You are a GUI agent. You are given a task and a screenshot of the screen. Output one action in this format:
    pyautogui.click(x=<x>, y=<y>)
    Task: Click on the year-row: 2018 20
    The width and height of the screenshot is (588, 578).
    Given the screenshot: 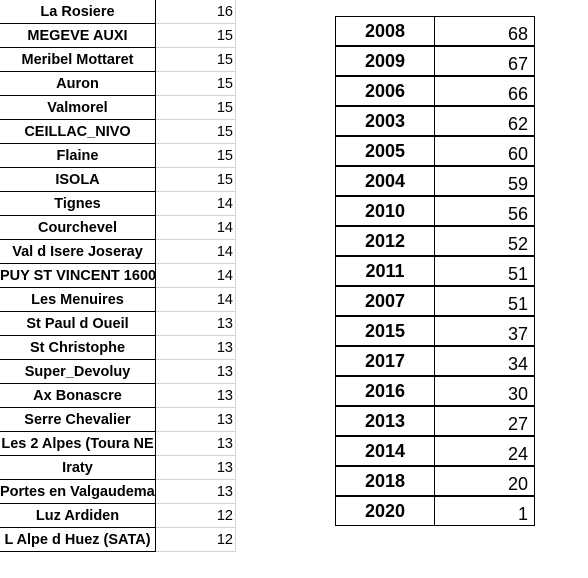 What is the action you would take?
    pyautogui.click(x=435, y=481)
    